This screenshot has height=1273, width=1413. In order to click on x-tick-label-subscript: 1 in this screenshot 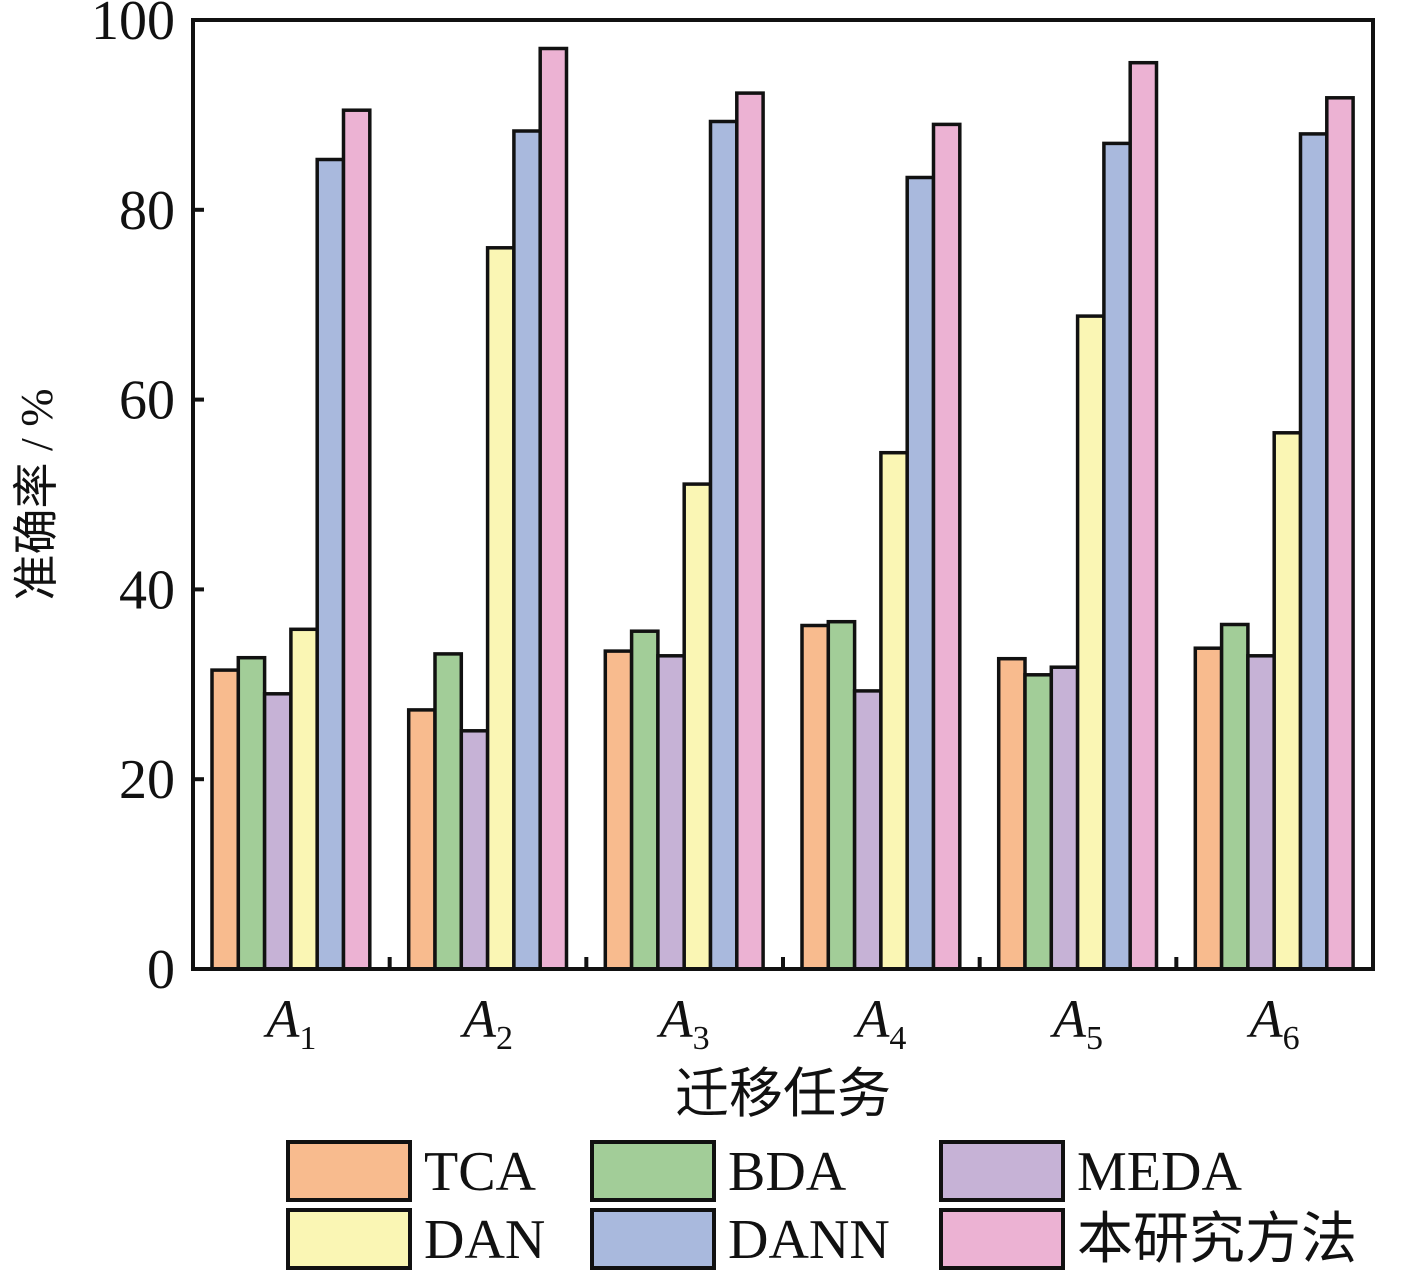, I will do `click(307, 1038)`.